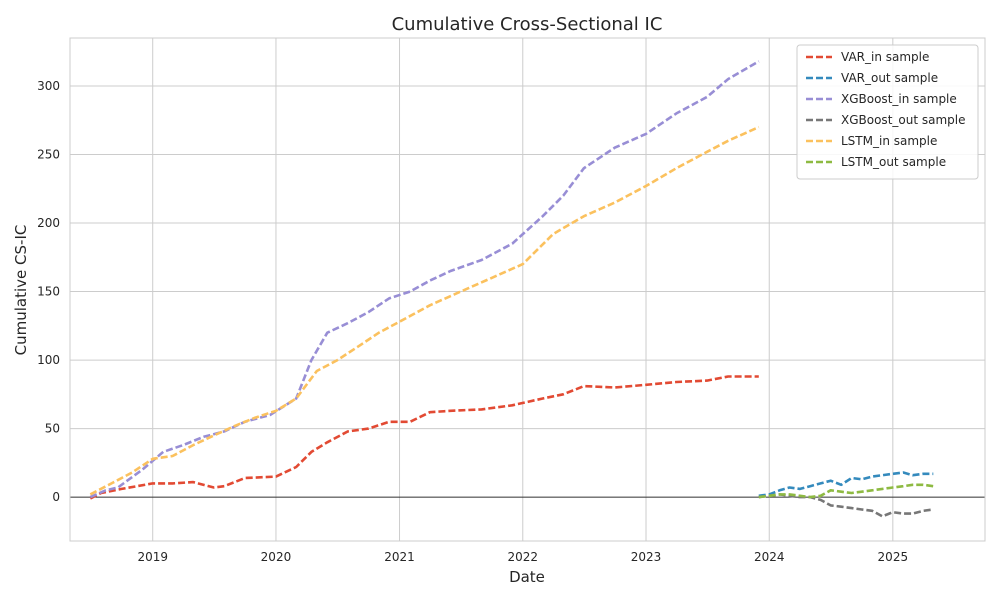 The height and width of the screenshot is (600, 1000). I want to click on legend-label: XGBoost_in sample, so click(899, 99).